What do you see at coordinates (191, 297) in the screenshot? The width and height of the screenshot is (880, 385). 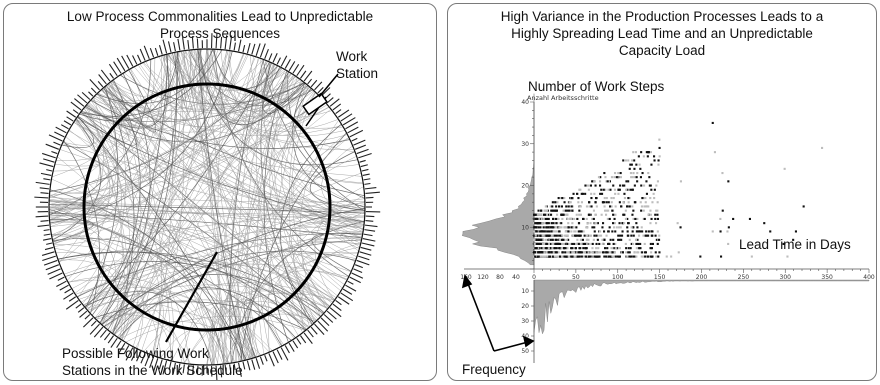 I see `following-pointer` at bounding box center [191, 297].